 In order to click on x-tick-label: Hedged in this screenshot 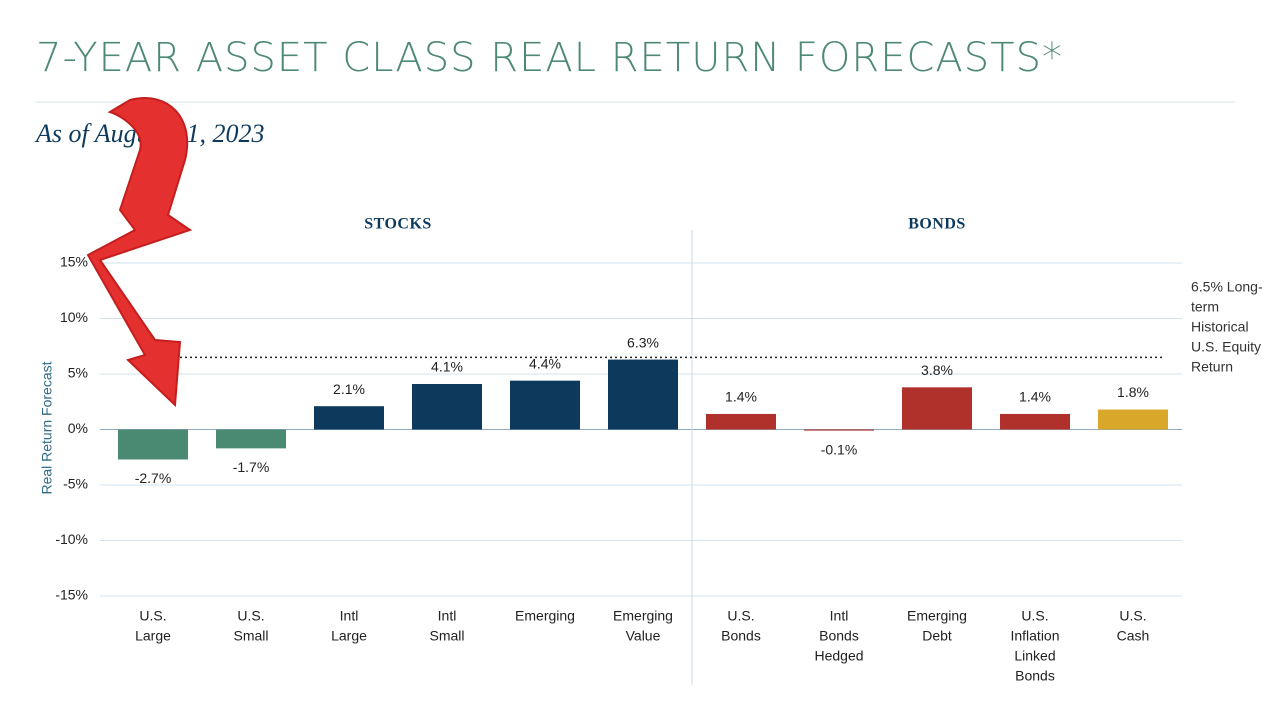, I will do `click(838, 656)`.